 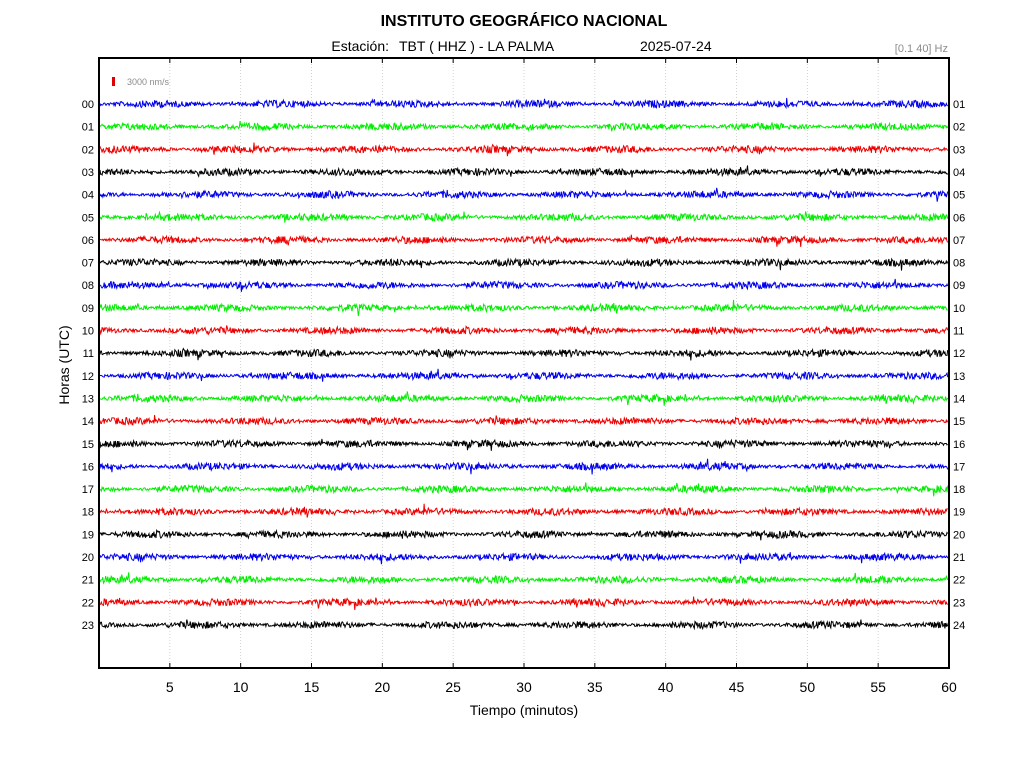 I want to click on scale-bar-label: 3000 nm/s, so click(x=148, y=82).